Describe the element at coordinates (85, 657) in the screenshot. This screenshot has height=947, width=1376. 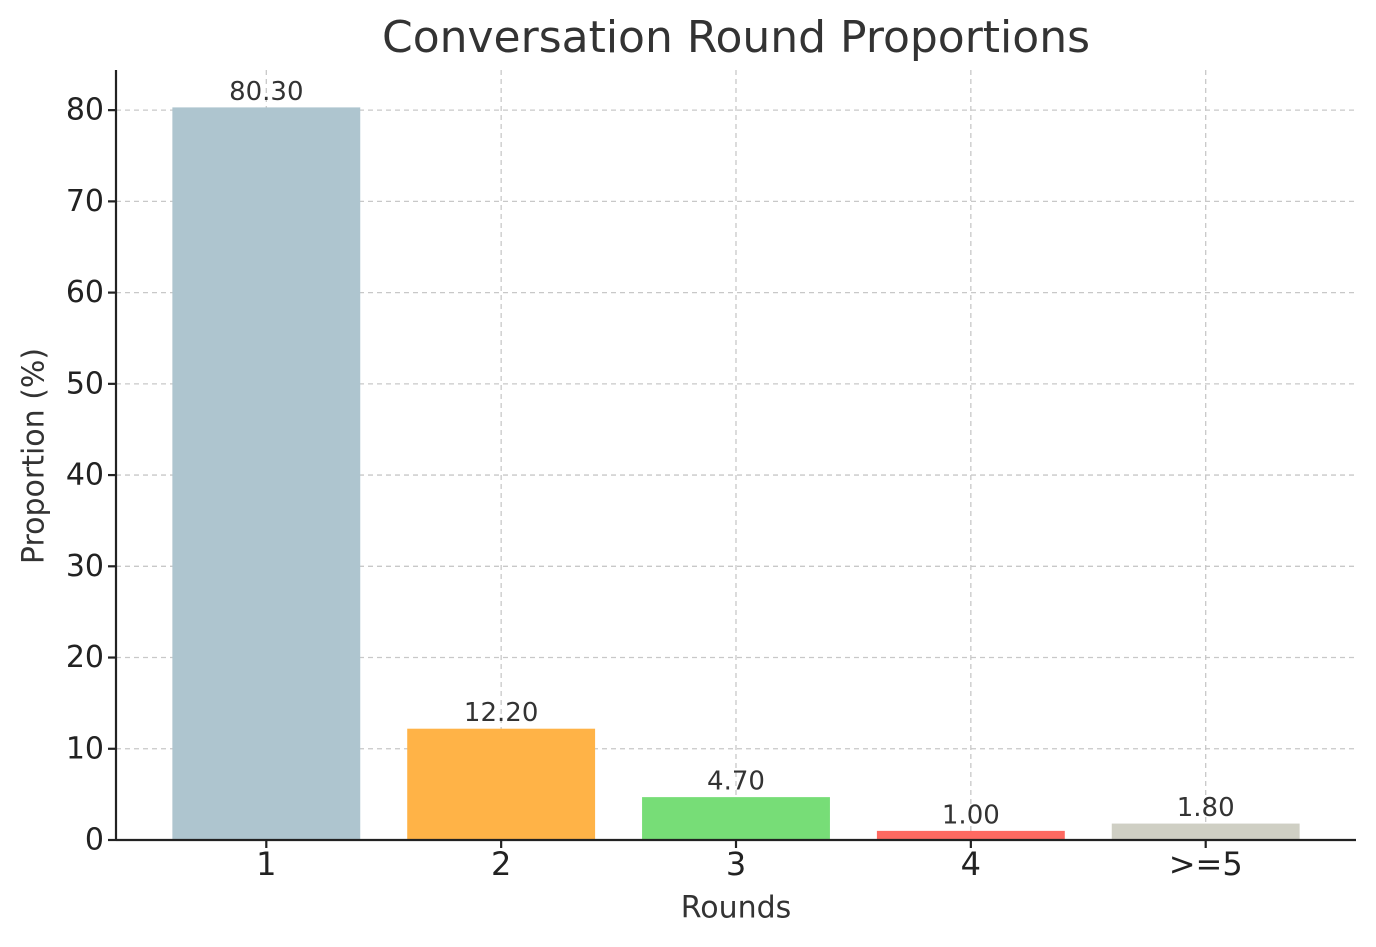
I see `y-tick-label: 20` at that location.